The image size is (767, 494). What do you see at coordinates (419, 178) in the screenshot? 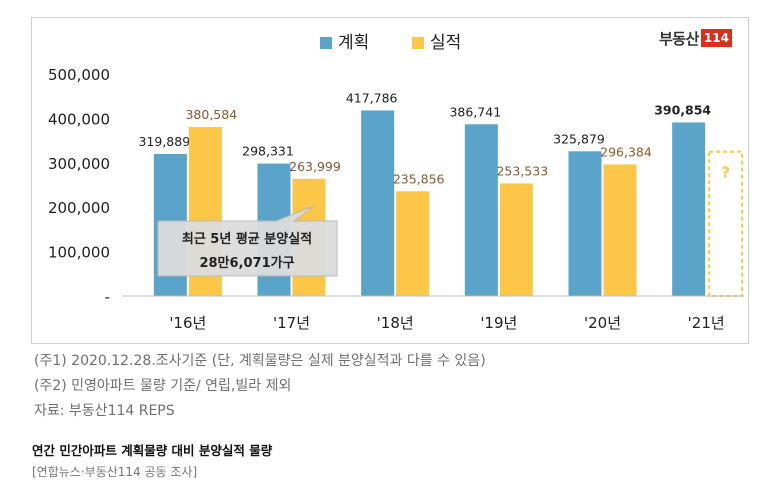
I see `data-label: 235,856` at bounding box center [419, 178].